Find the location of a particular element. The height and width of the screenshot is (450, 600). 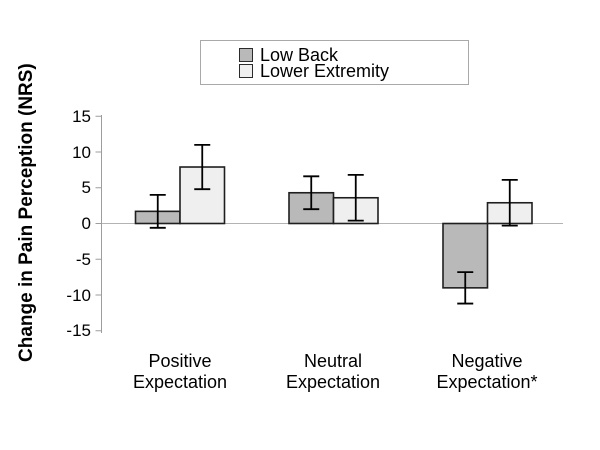

low-back-swatch-icon is located at coordinates (246, 54).